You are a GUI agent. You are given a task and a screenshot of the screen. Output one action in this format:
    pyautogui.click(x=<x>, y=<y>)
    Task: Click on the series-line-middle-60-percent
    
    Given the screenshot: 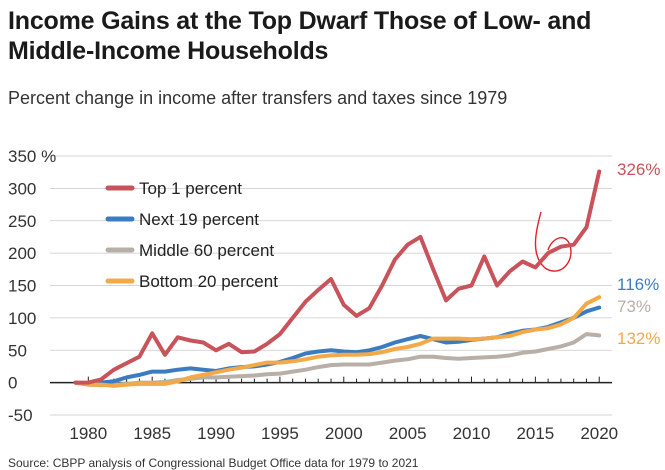 What is the action you would take?
    pyautogui.click(x=337, y=360)
    